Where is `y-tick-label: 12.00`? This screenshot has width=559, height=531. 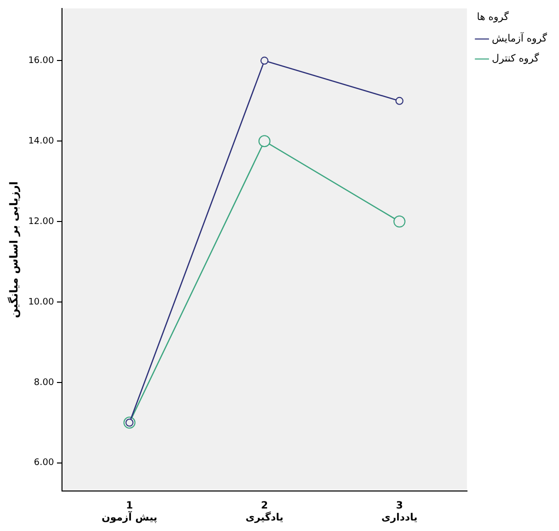 y-tick-label: 12.00 is located at coordinates (41, 221).